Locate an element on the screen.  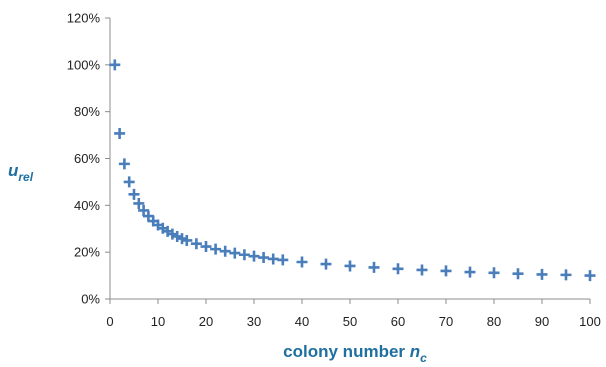
x-tick-label: 20 is located at coordinates (206, 321).